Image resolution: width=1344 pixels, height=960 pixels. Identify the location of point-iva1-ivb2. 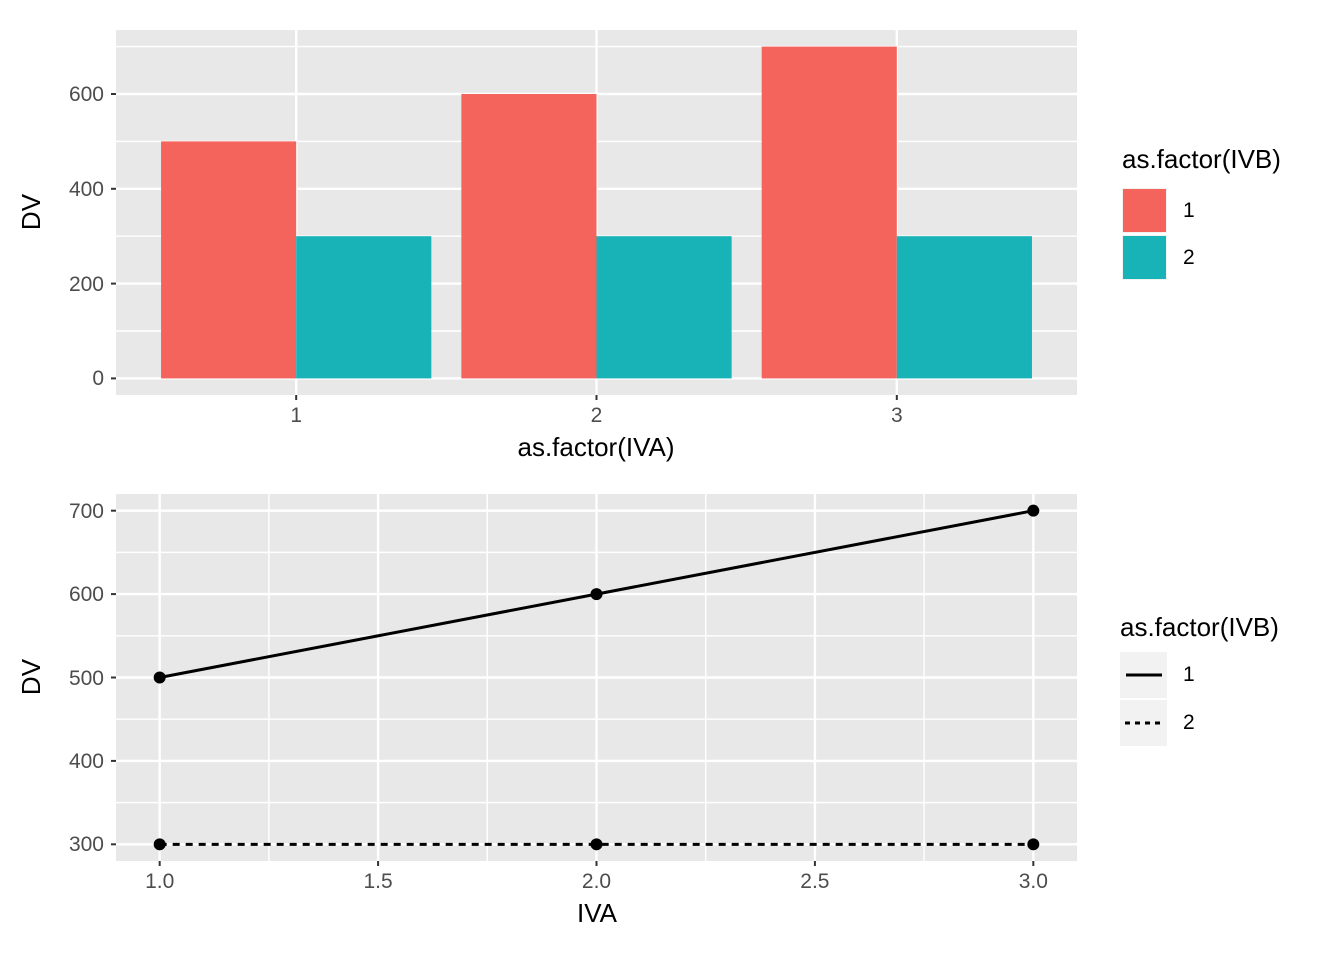
(159, 844).